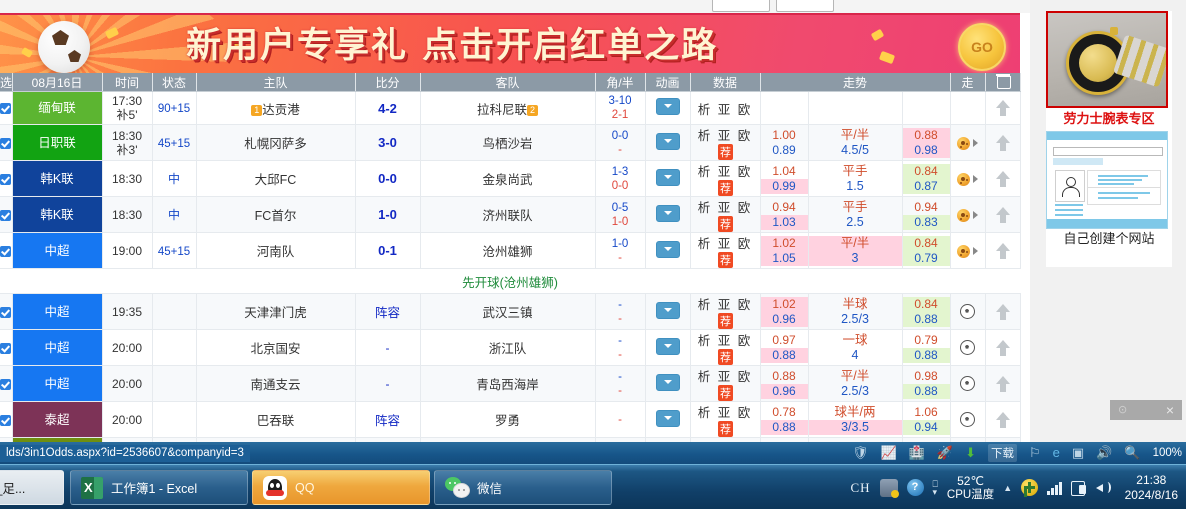 The width and height of the screenshot is (1186, 509). What do you see at coordinates (276, 82) in the screenshot?
I see `th-home: 主队` at bounding box center [276, 82].